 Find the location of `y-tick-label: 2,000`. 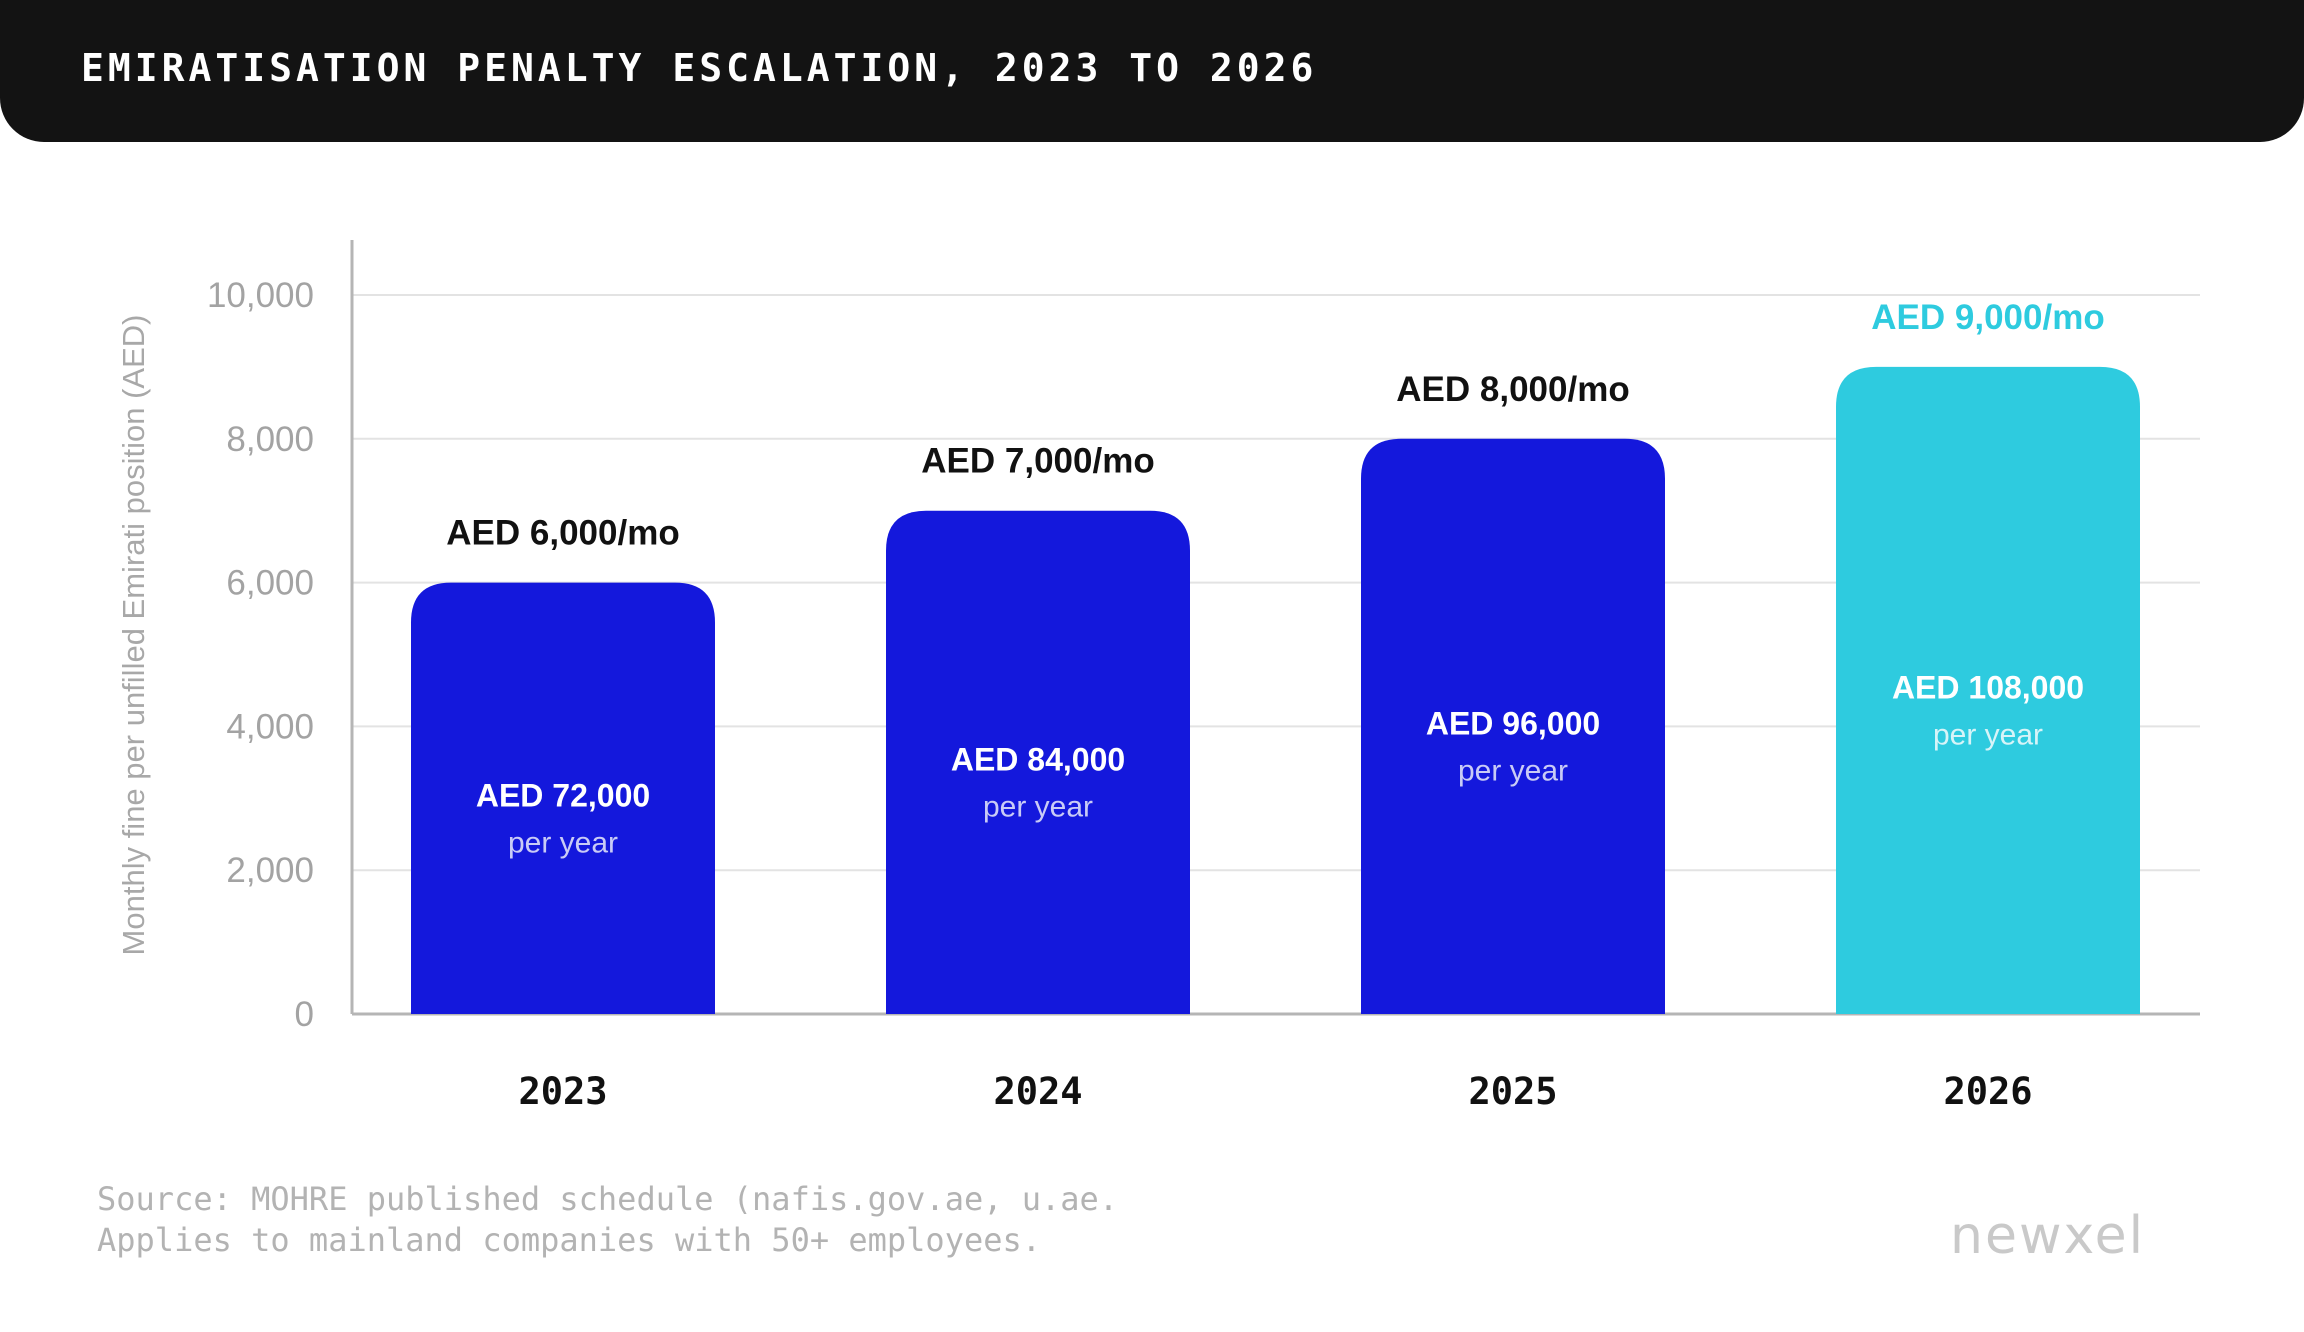

y-tick-label: 2,000 is located at coordinates (270, 870).